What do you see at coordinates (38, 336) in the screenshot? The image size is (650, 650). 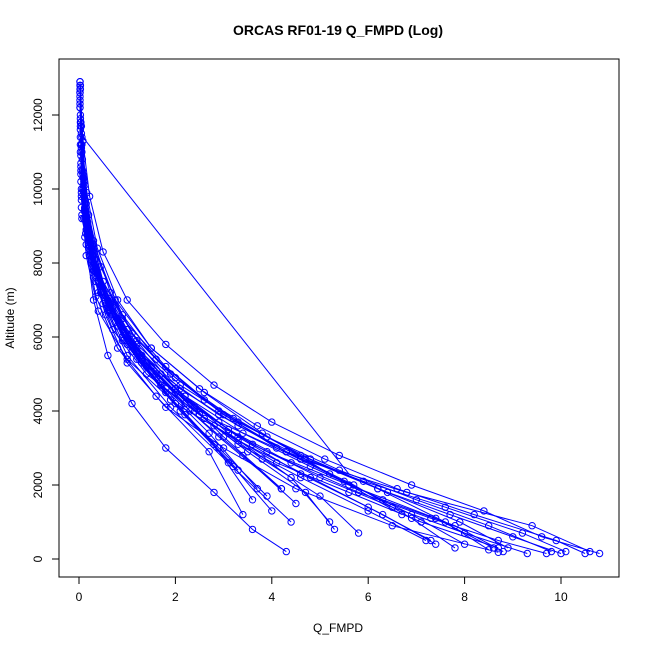 I see `y-tick-label: 6000` at bounding box center [38, 336].